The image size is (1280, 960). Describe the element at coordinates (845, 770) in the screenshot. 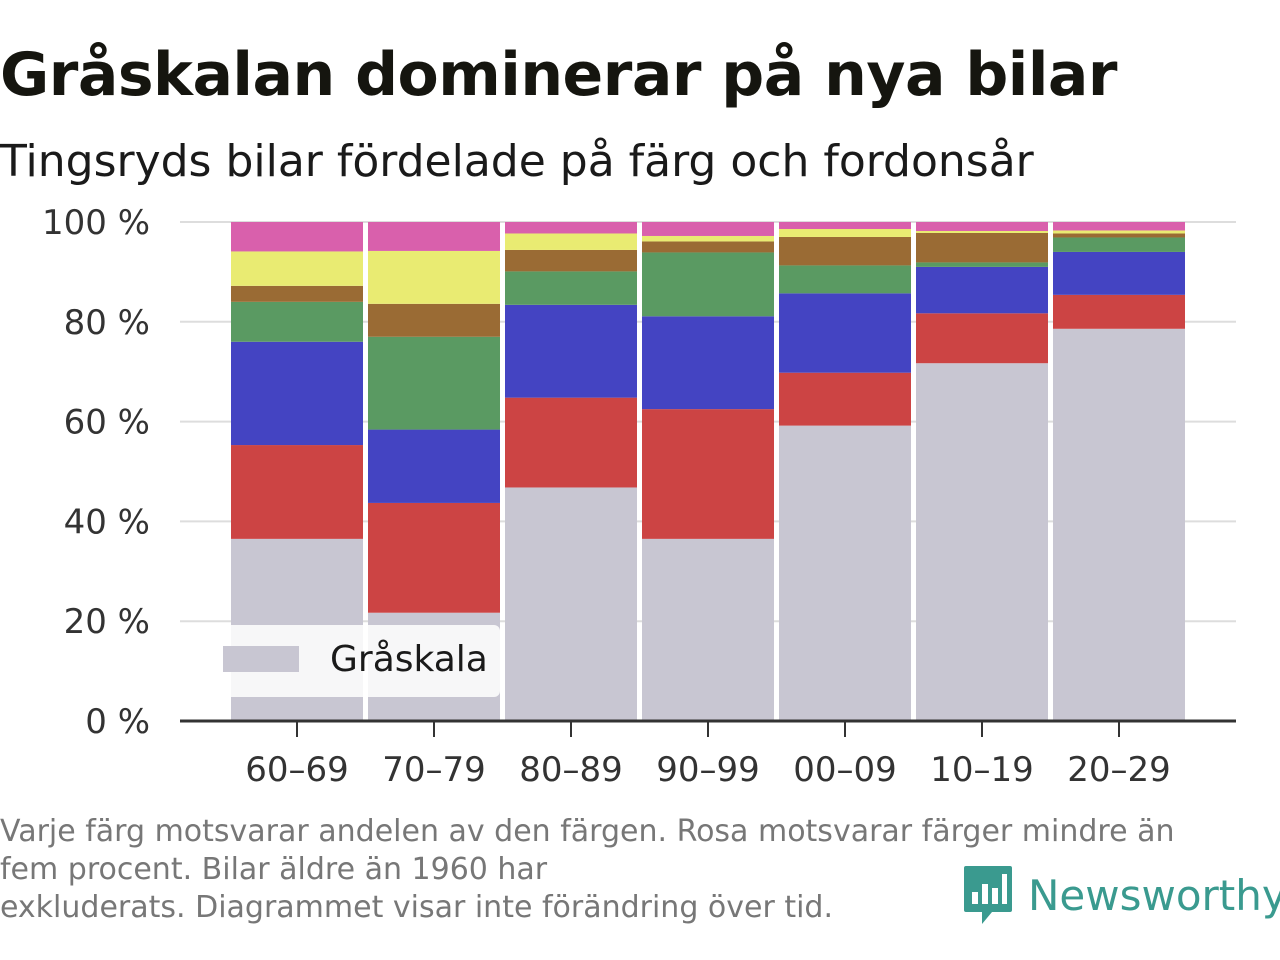

I see `x-tick-label: 00–09` at that location.